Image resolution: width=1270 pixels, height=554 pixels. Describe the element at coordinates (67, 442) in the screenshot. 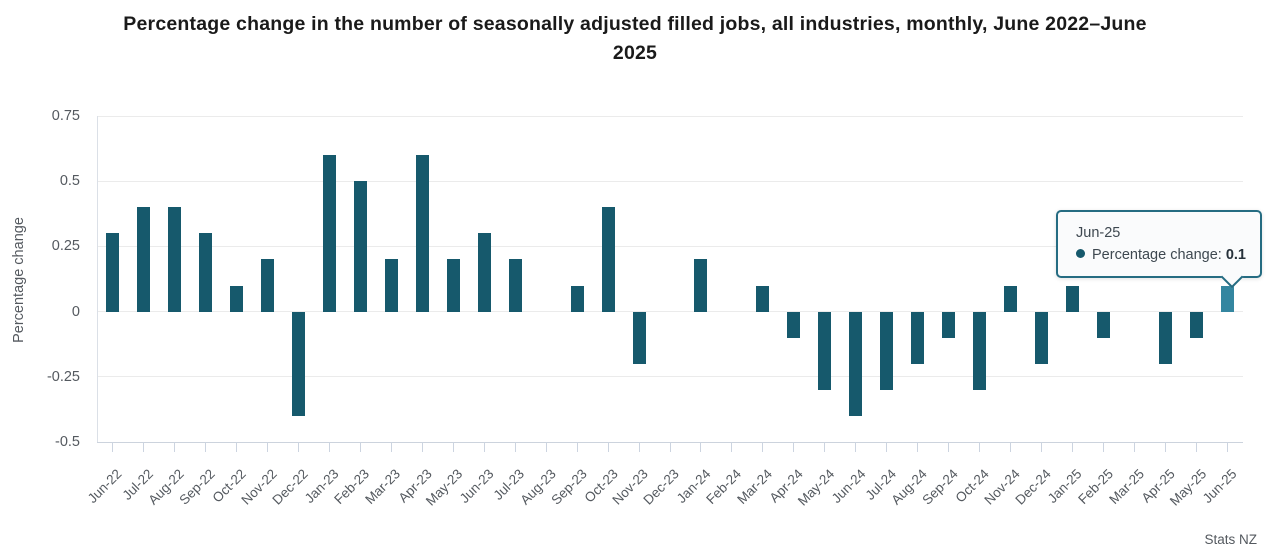

I see `y-axis-tick-label: -0.5` at that location.